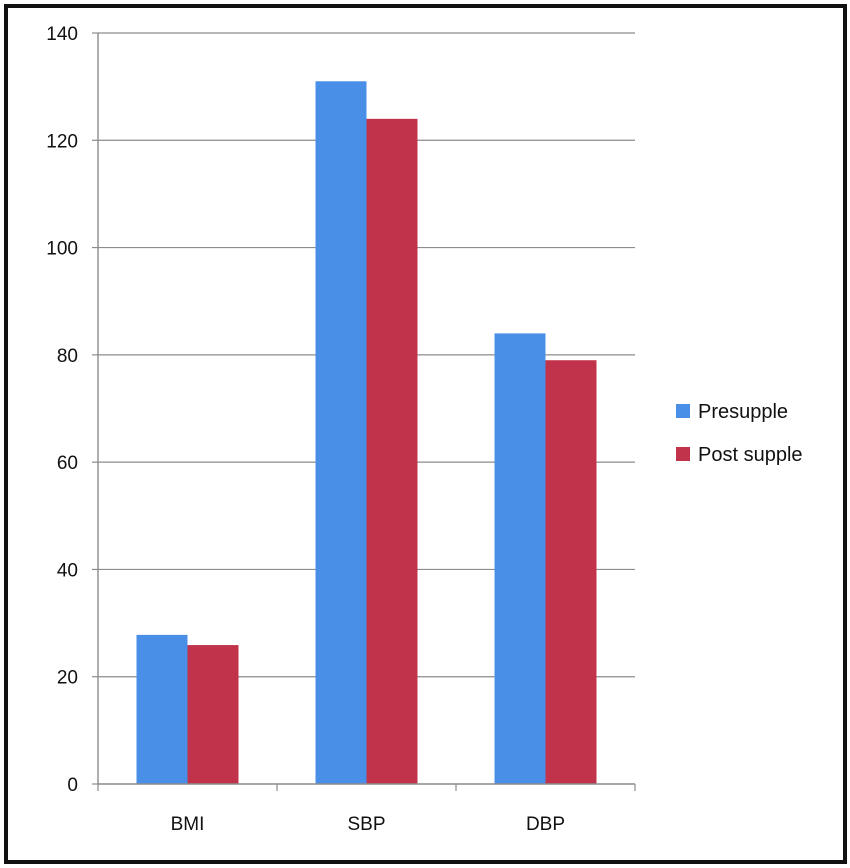 The width and height of the screenshot is (850, 868). I want to click on y-tick-label: 40, so click(67, 570).